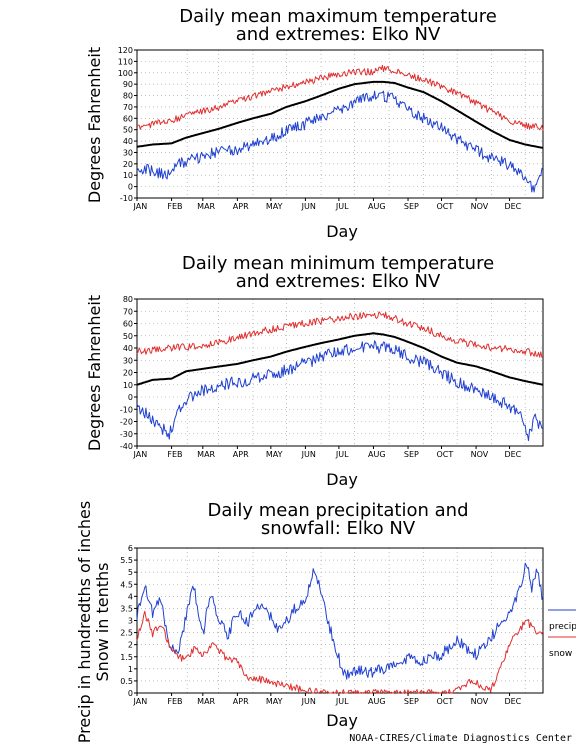  What do you see at coordinates (338, 528) in the screenshot?
I see `chart-title-line2: snowfall: Elko NV` at bounding box center [338, 528].